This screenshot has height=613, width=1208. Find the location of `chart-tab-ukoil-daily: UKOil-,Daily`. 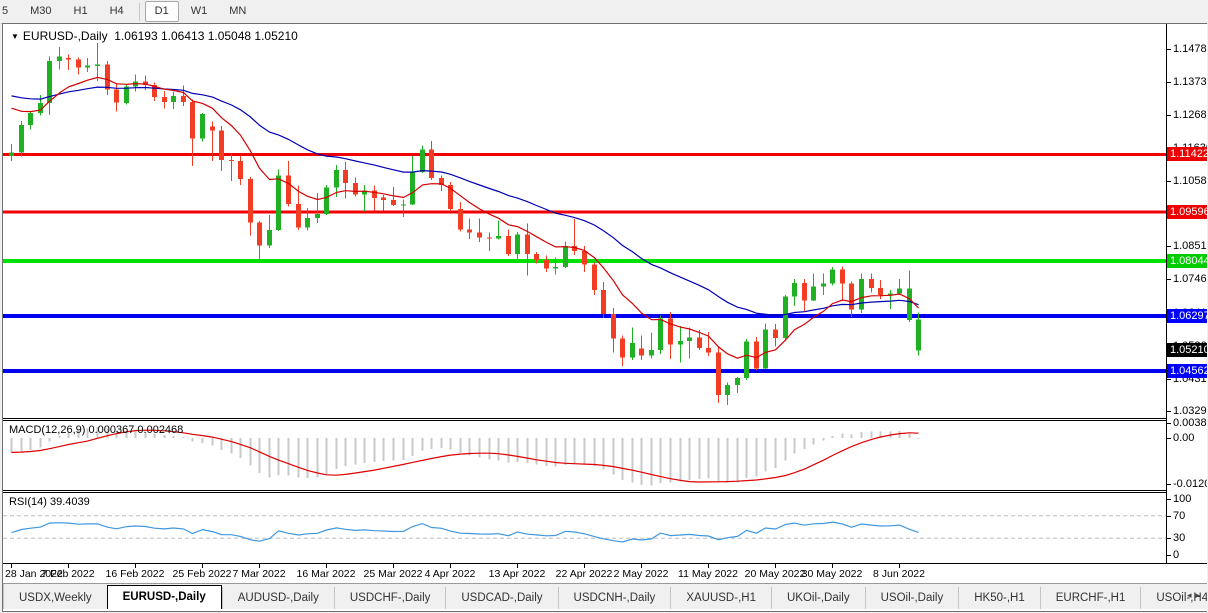

chart-tab-ukoil-daily: UKOil-,Daily is located at coordinates (817, 598).